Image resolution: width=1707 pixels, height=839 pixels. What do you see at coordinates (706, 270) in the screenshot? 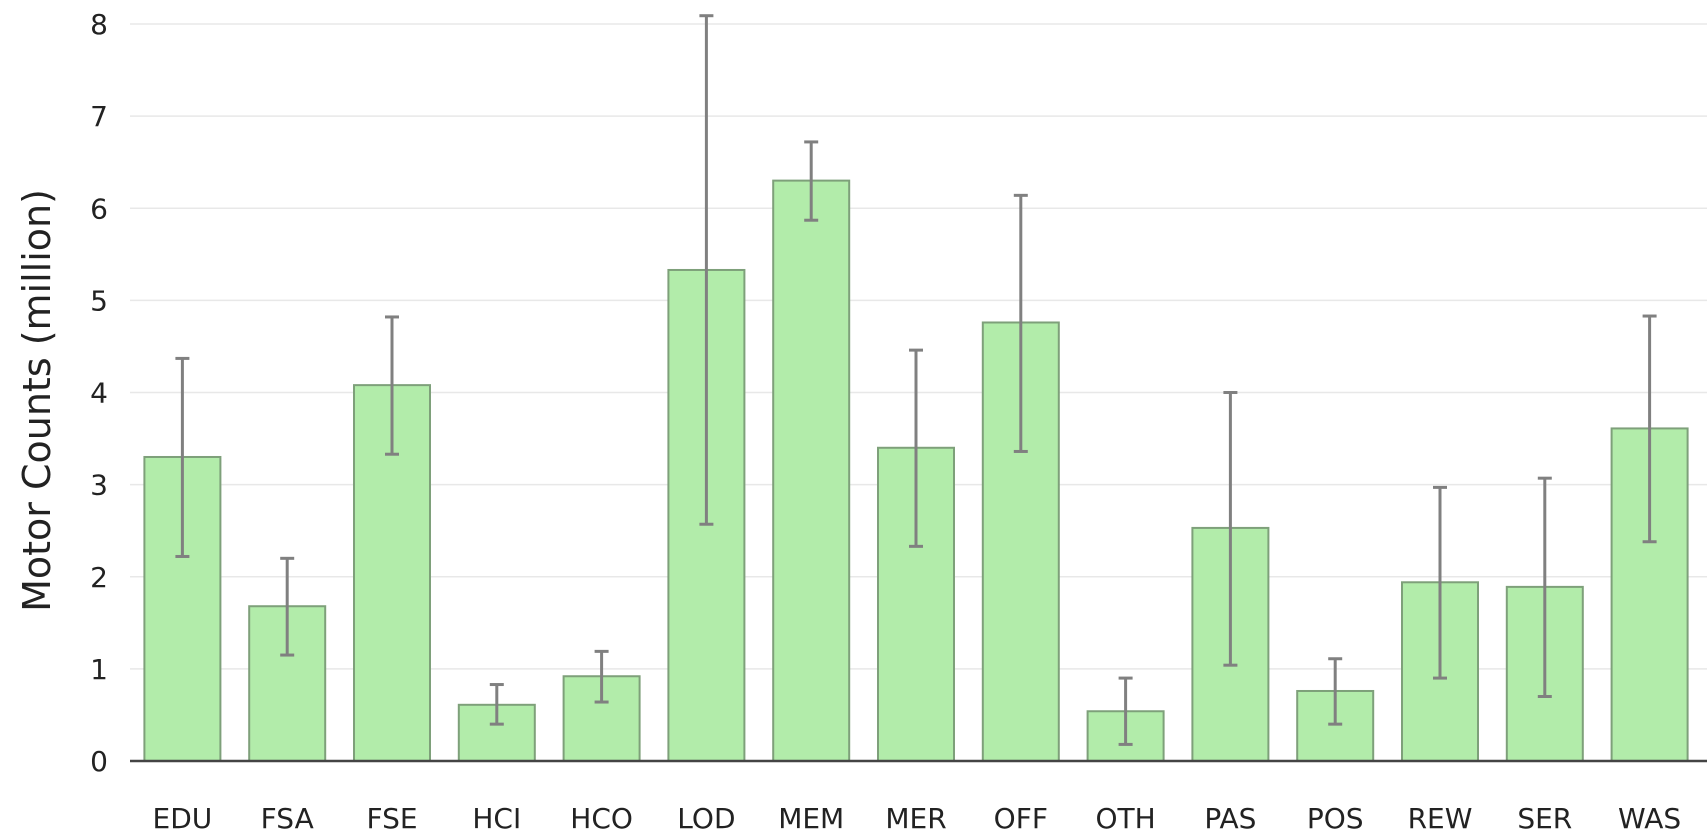
I see `error-bar-lod` at bounding box center [706, 270].